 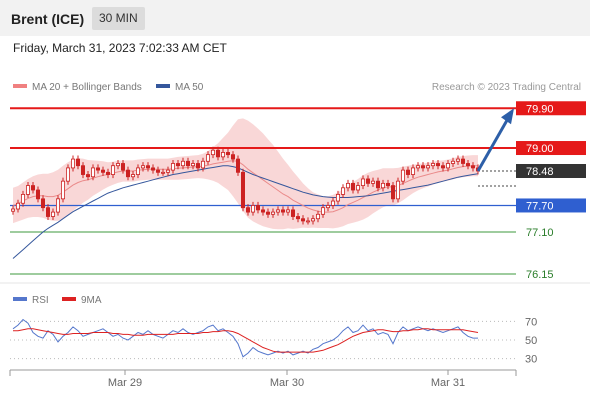 I want to click on legend-swatch-rsi-ma, so click(x=69, y=299).